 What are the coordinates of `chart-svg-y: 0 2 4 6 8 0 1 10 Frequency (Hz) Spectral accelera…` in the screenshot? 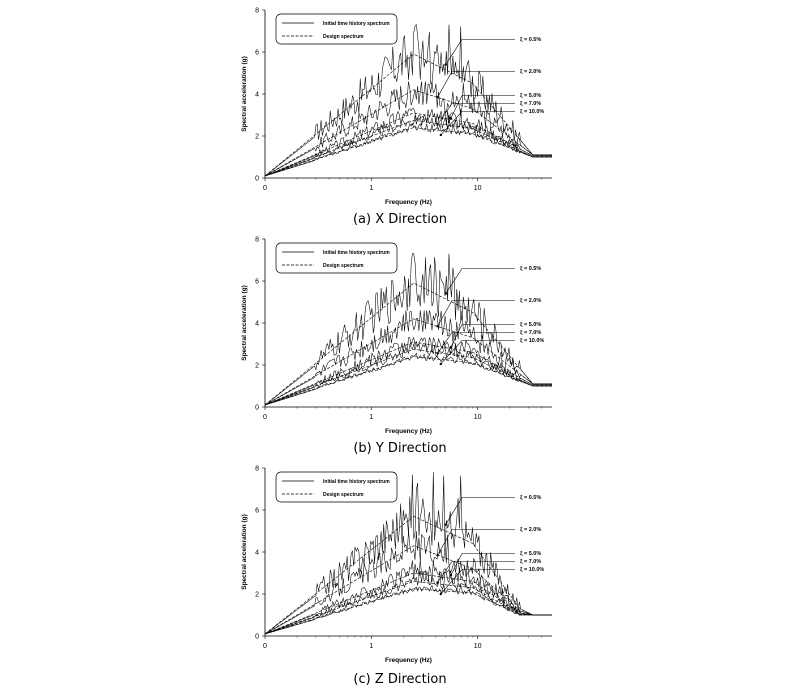 It's located at (396, 336).